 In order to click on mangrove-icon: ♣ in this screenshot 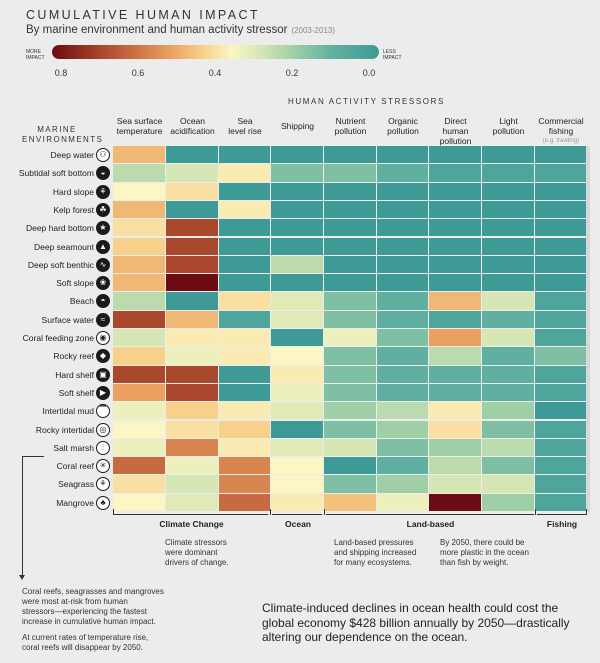, I will do `click(103, 502)`.